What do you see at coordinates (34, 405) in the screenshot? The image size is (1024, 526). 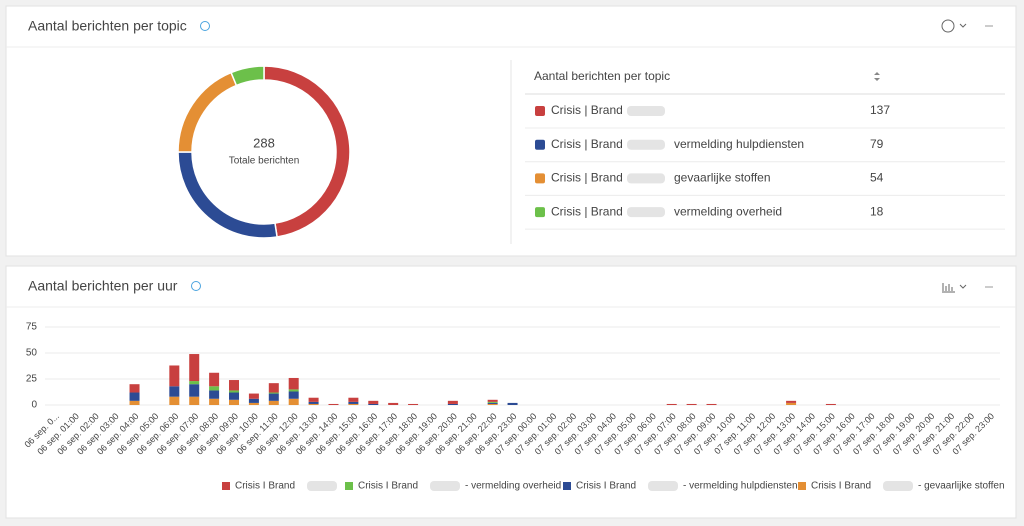 I see `y-tick-label: 0` at bounding box center [34, 405].